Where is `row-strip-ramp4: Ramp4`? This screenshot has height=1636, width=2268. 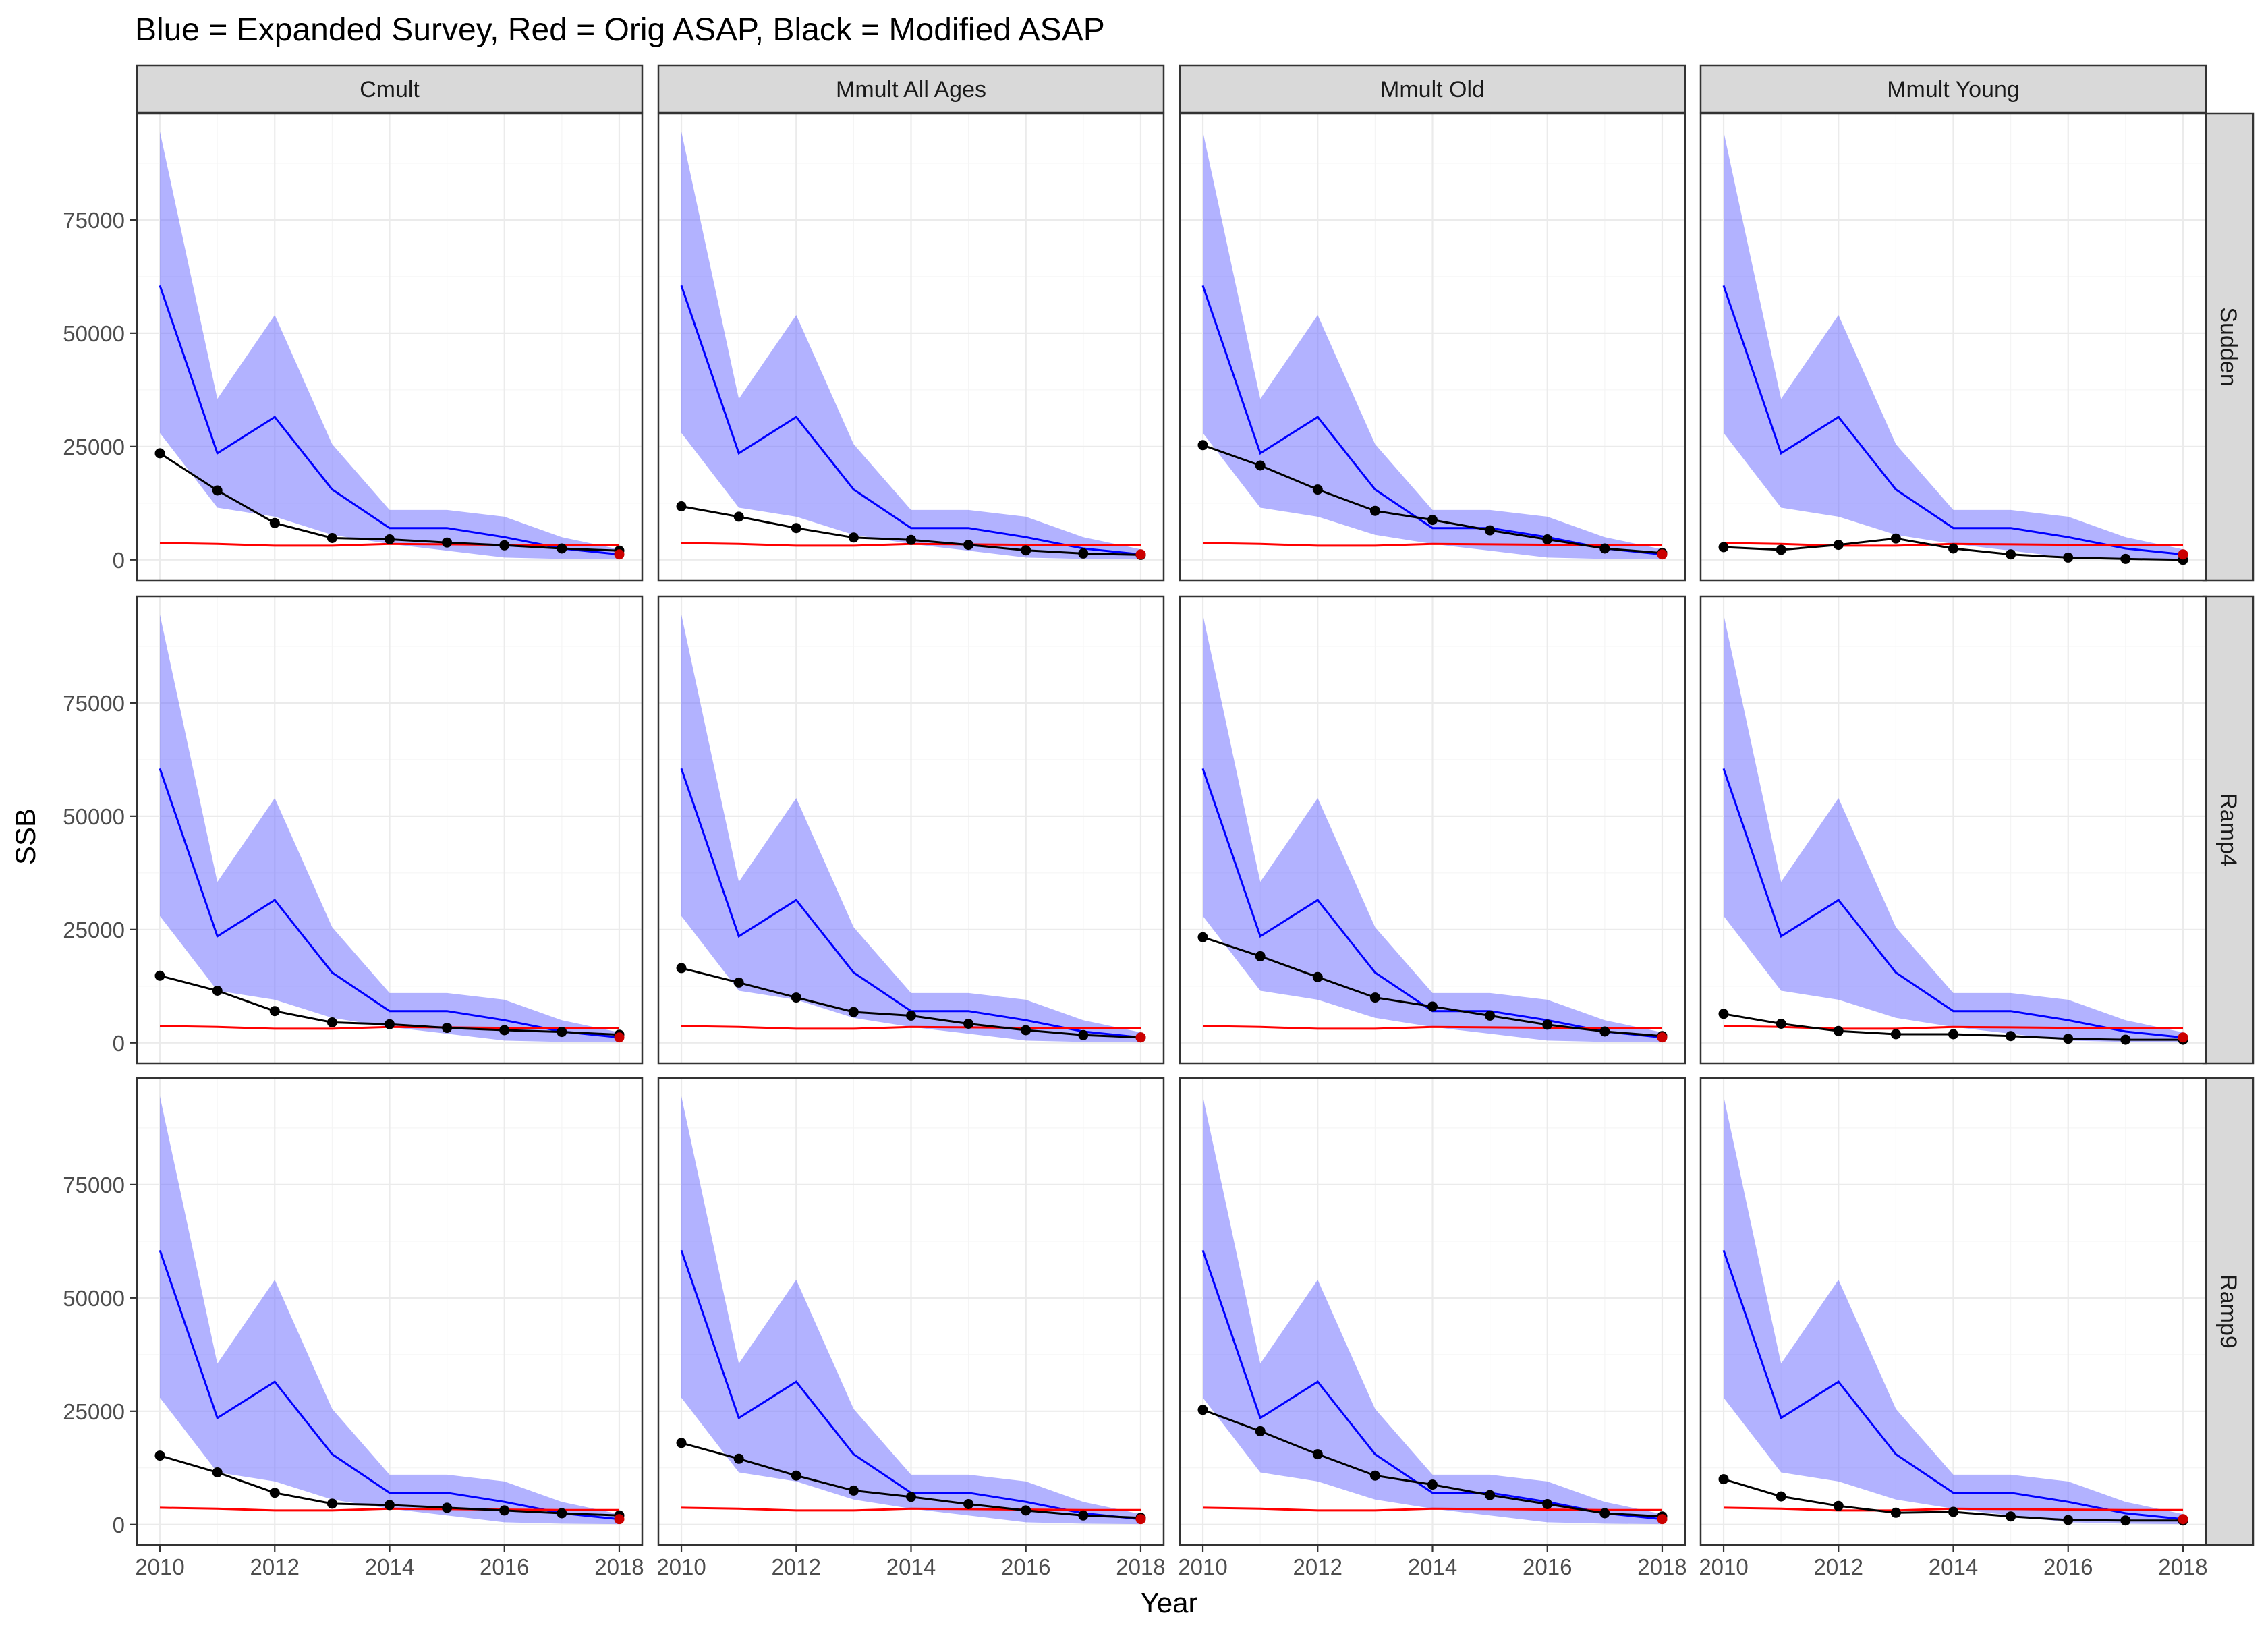
row-strip-ramp4: Ramp4 is located at coordinates (2228, 830).